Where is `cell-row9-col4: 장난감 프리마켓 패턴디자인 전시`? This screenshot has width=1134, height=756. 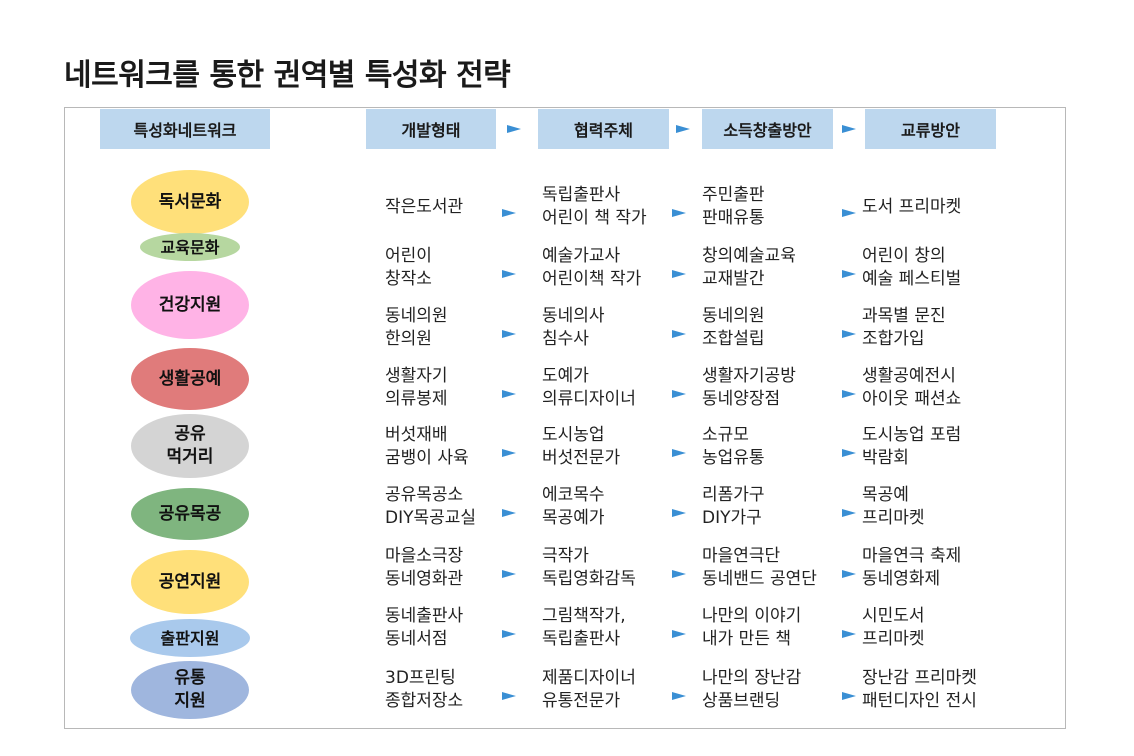
cell-row9-col4: 장난감 프리마켓 패턴디자인 전시 is located at coordinates (919, 689).